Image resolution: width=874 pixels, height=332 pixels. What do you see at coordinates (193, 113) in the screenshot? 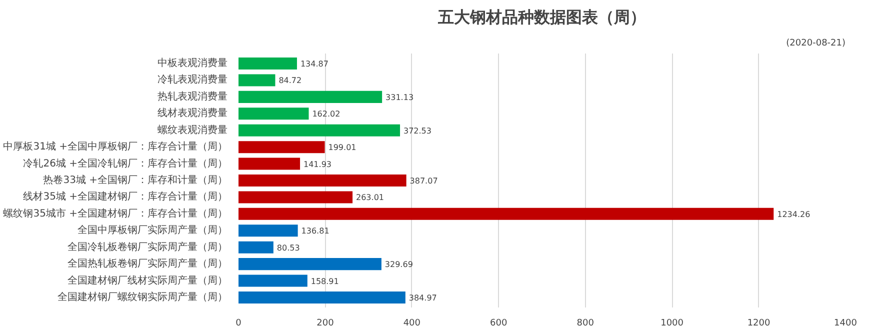
I see `y-tick-label: 线材表观消费量` at bounding box center [193, 113].